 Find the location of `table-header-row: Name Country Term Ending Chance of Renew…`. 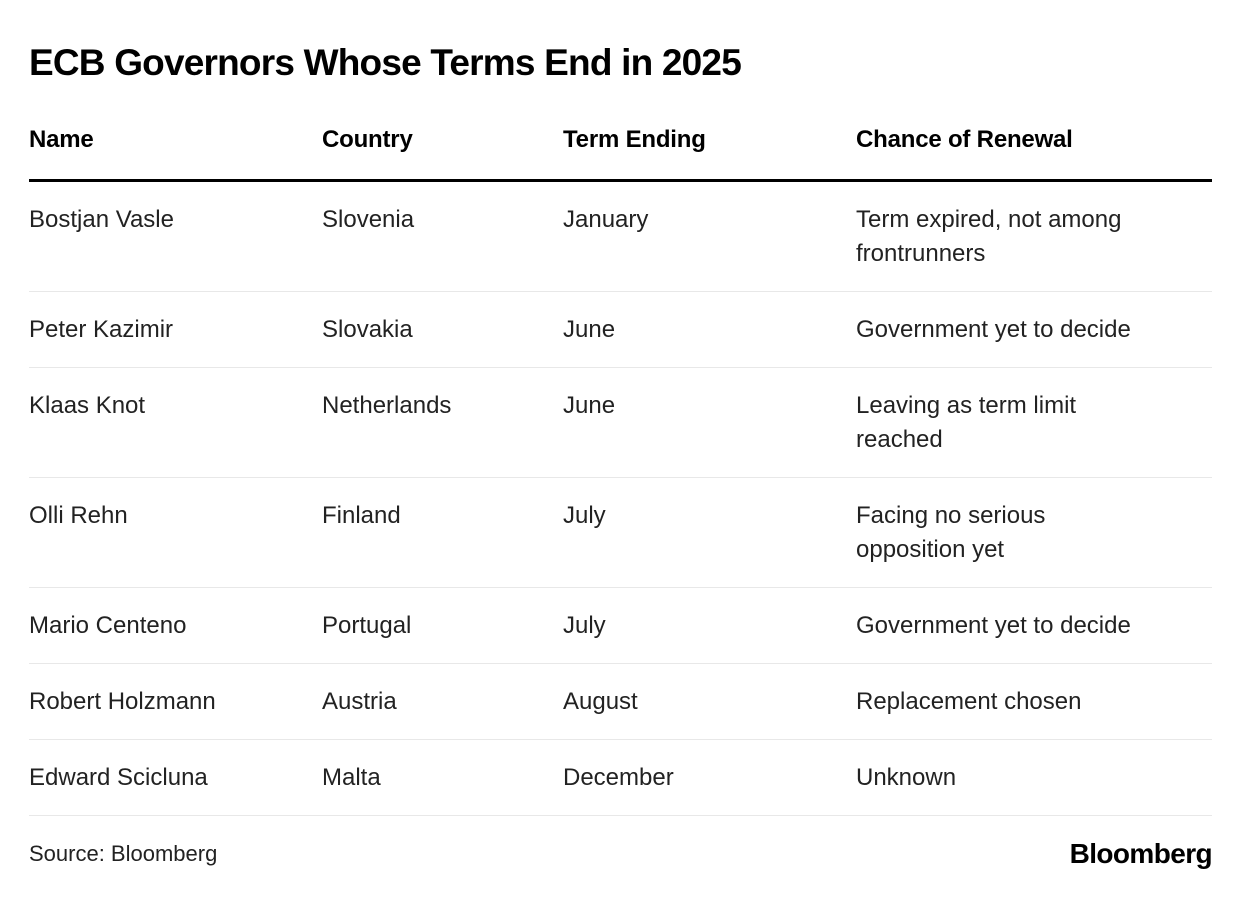

table-header-row: Name Country Term Ending Chance of Renew… is located at coordinates (620, 153).